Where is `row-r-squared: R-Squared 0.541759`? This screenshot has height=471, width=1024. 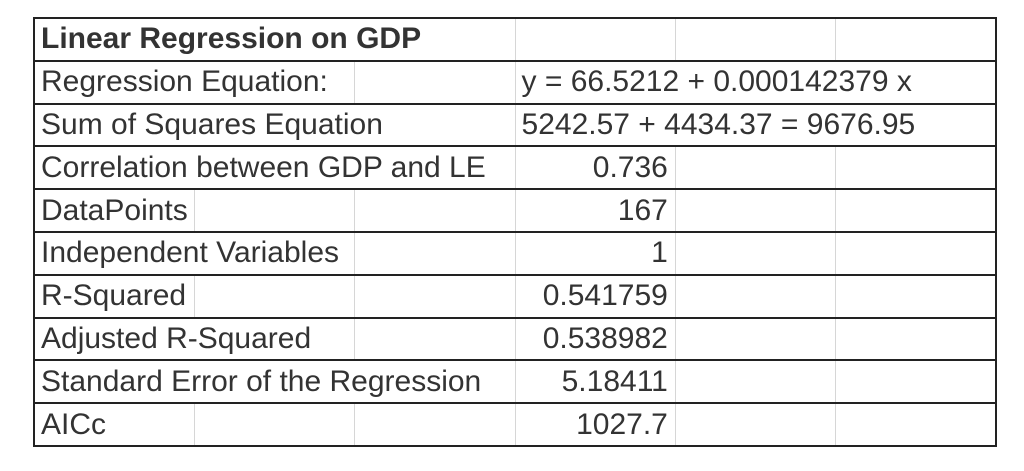
row-r-squared: R-Squared 0.541759 is located at coordinates (515, 296).